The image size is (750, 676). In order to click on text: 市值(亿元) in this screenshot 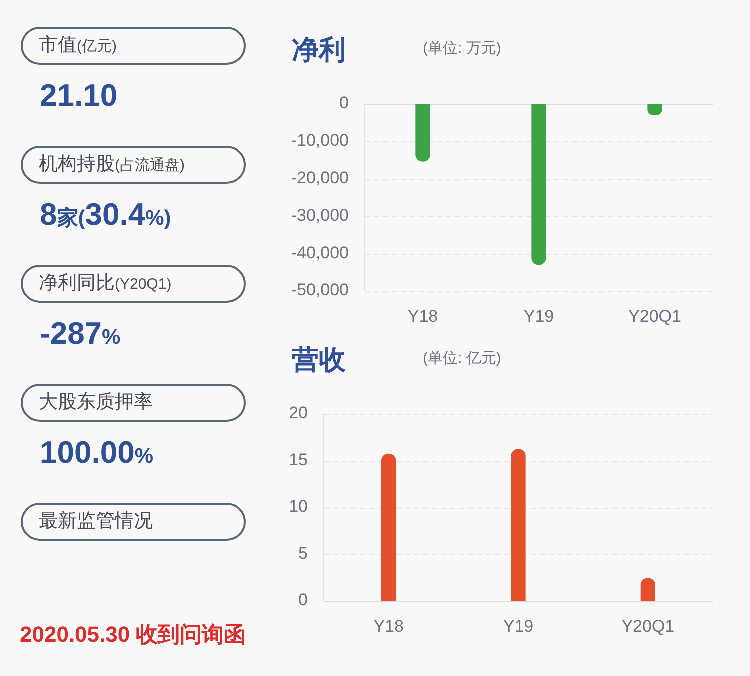, I will do `click(78, 45)`.